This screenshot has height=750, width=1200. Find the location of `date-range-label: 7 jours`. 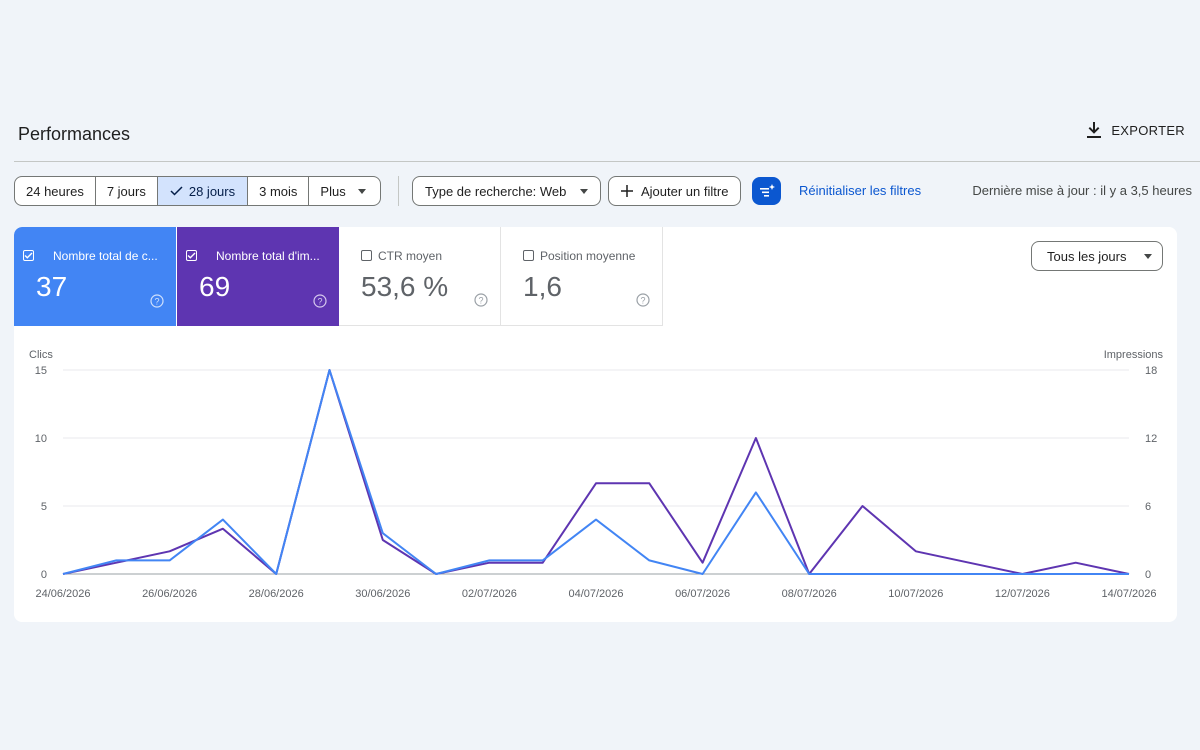

date-range-label: 7 jours is located at coordinates (126, 191).